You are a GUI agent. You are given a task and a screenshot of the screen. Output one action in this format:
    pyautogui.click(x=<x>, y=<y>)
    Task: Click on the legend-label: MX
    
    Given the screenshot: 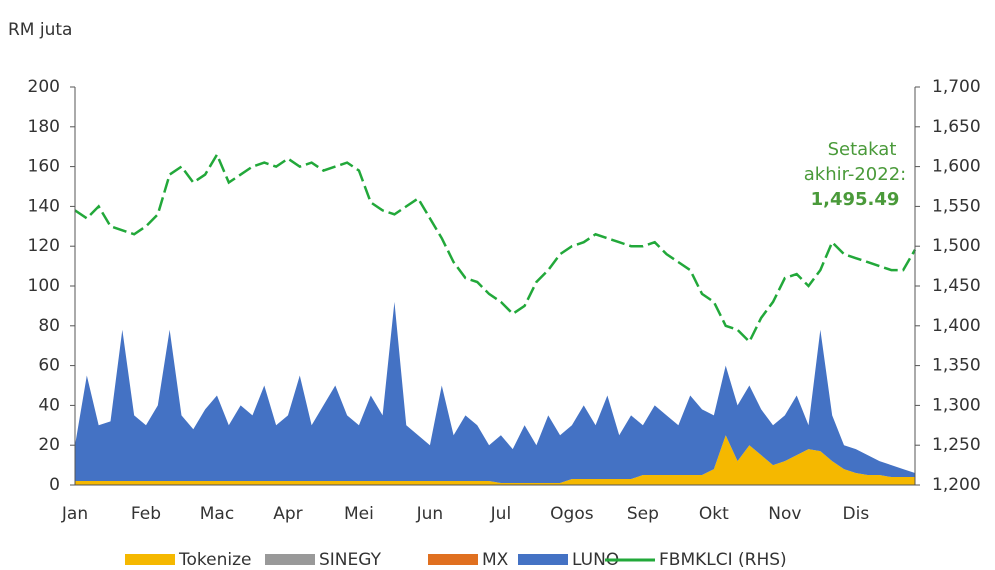 What is the action you would take?
    pyautogui.click(x=495, y=560)
    